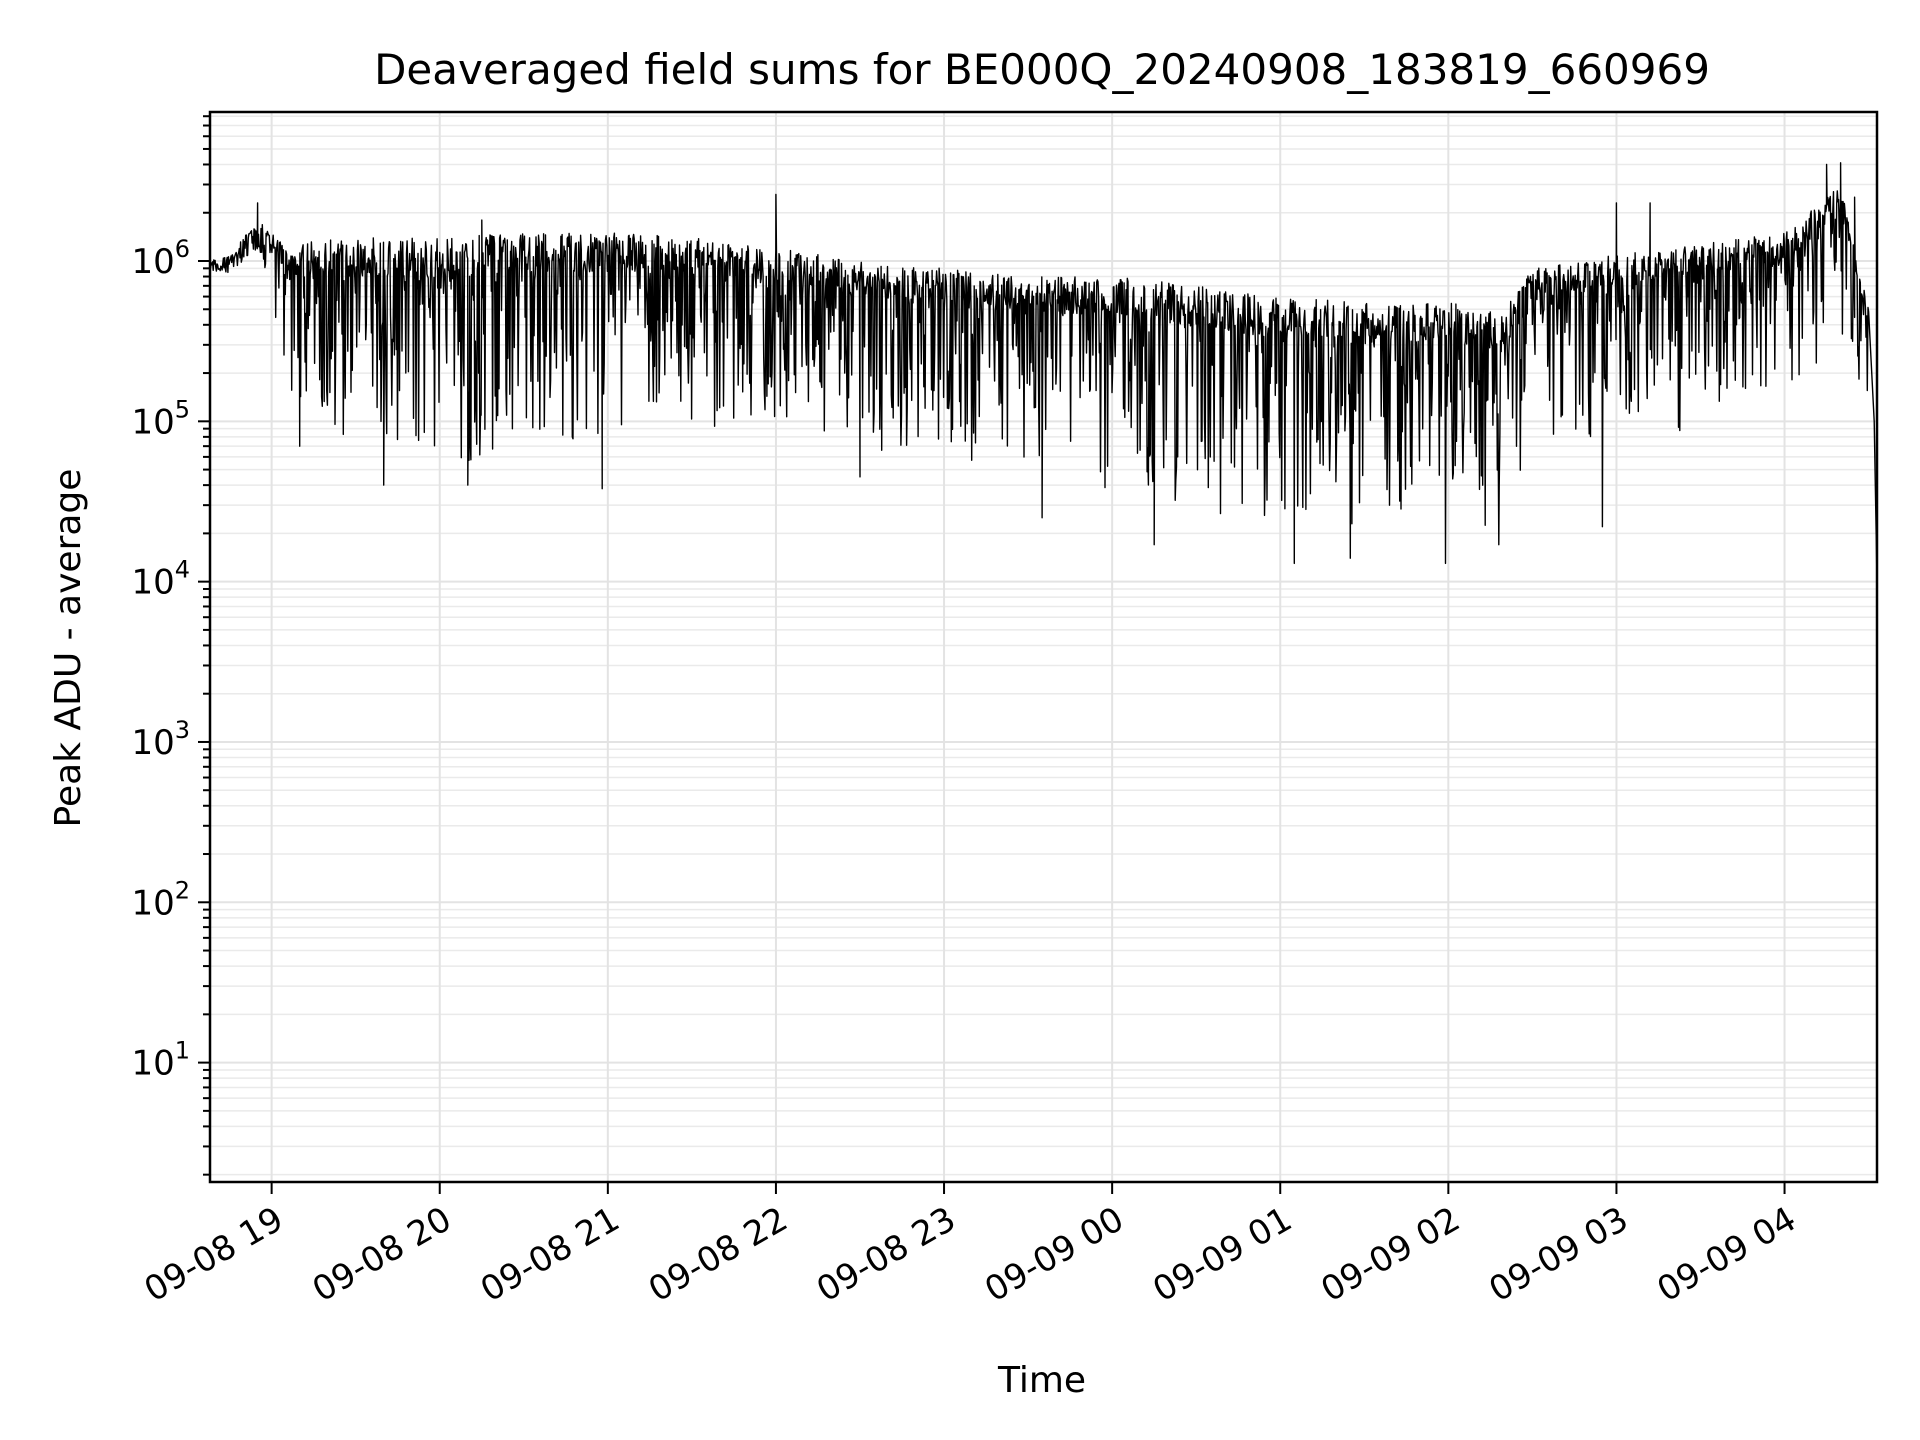 This screenshot has width=1920, height=1440. Describe the element at coordinates (1222, 1254) in the screenshot. I see `x-tick-label: 09-09 01` at that location.